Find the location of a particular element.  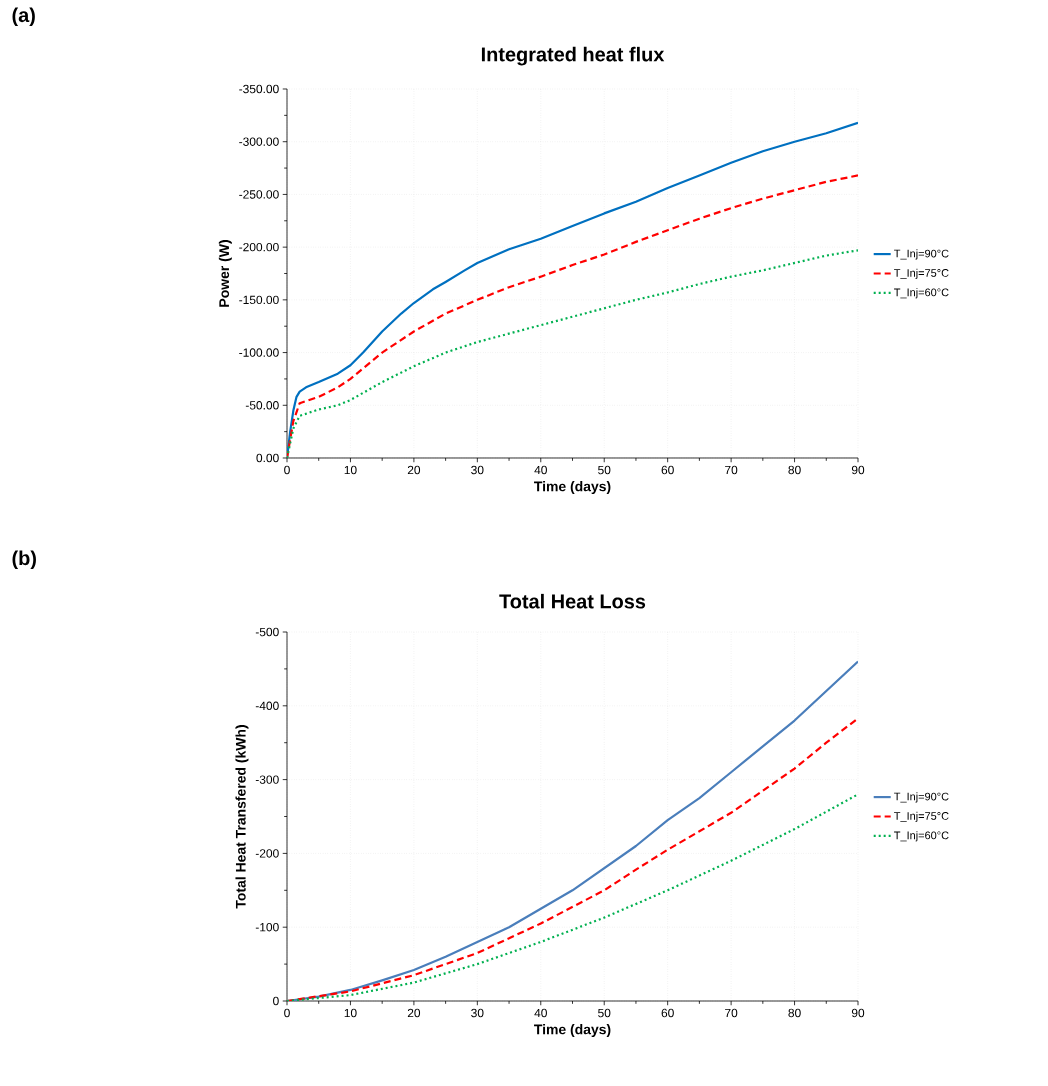

y-tick-label: -300 is located at coordinates (267, 779).